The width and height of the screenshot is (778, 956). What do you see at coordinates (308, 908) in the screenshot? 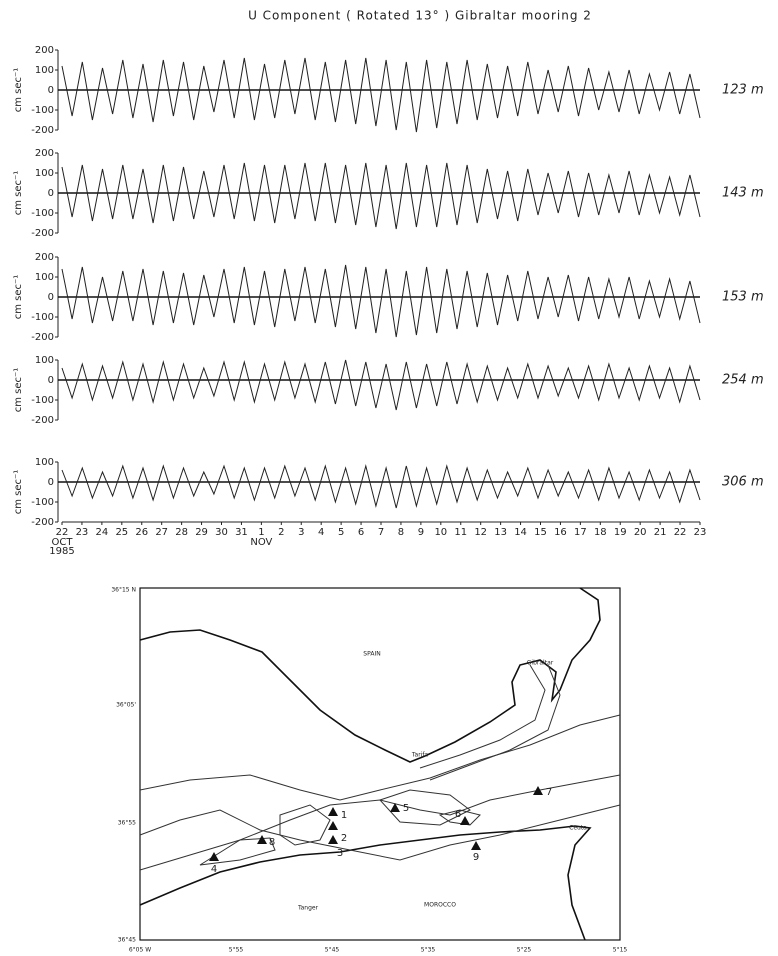
I see `place-label: Tanger` at bounding box center [308, 908].